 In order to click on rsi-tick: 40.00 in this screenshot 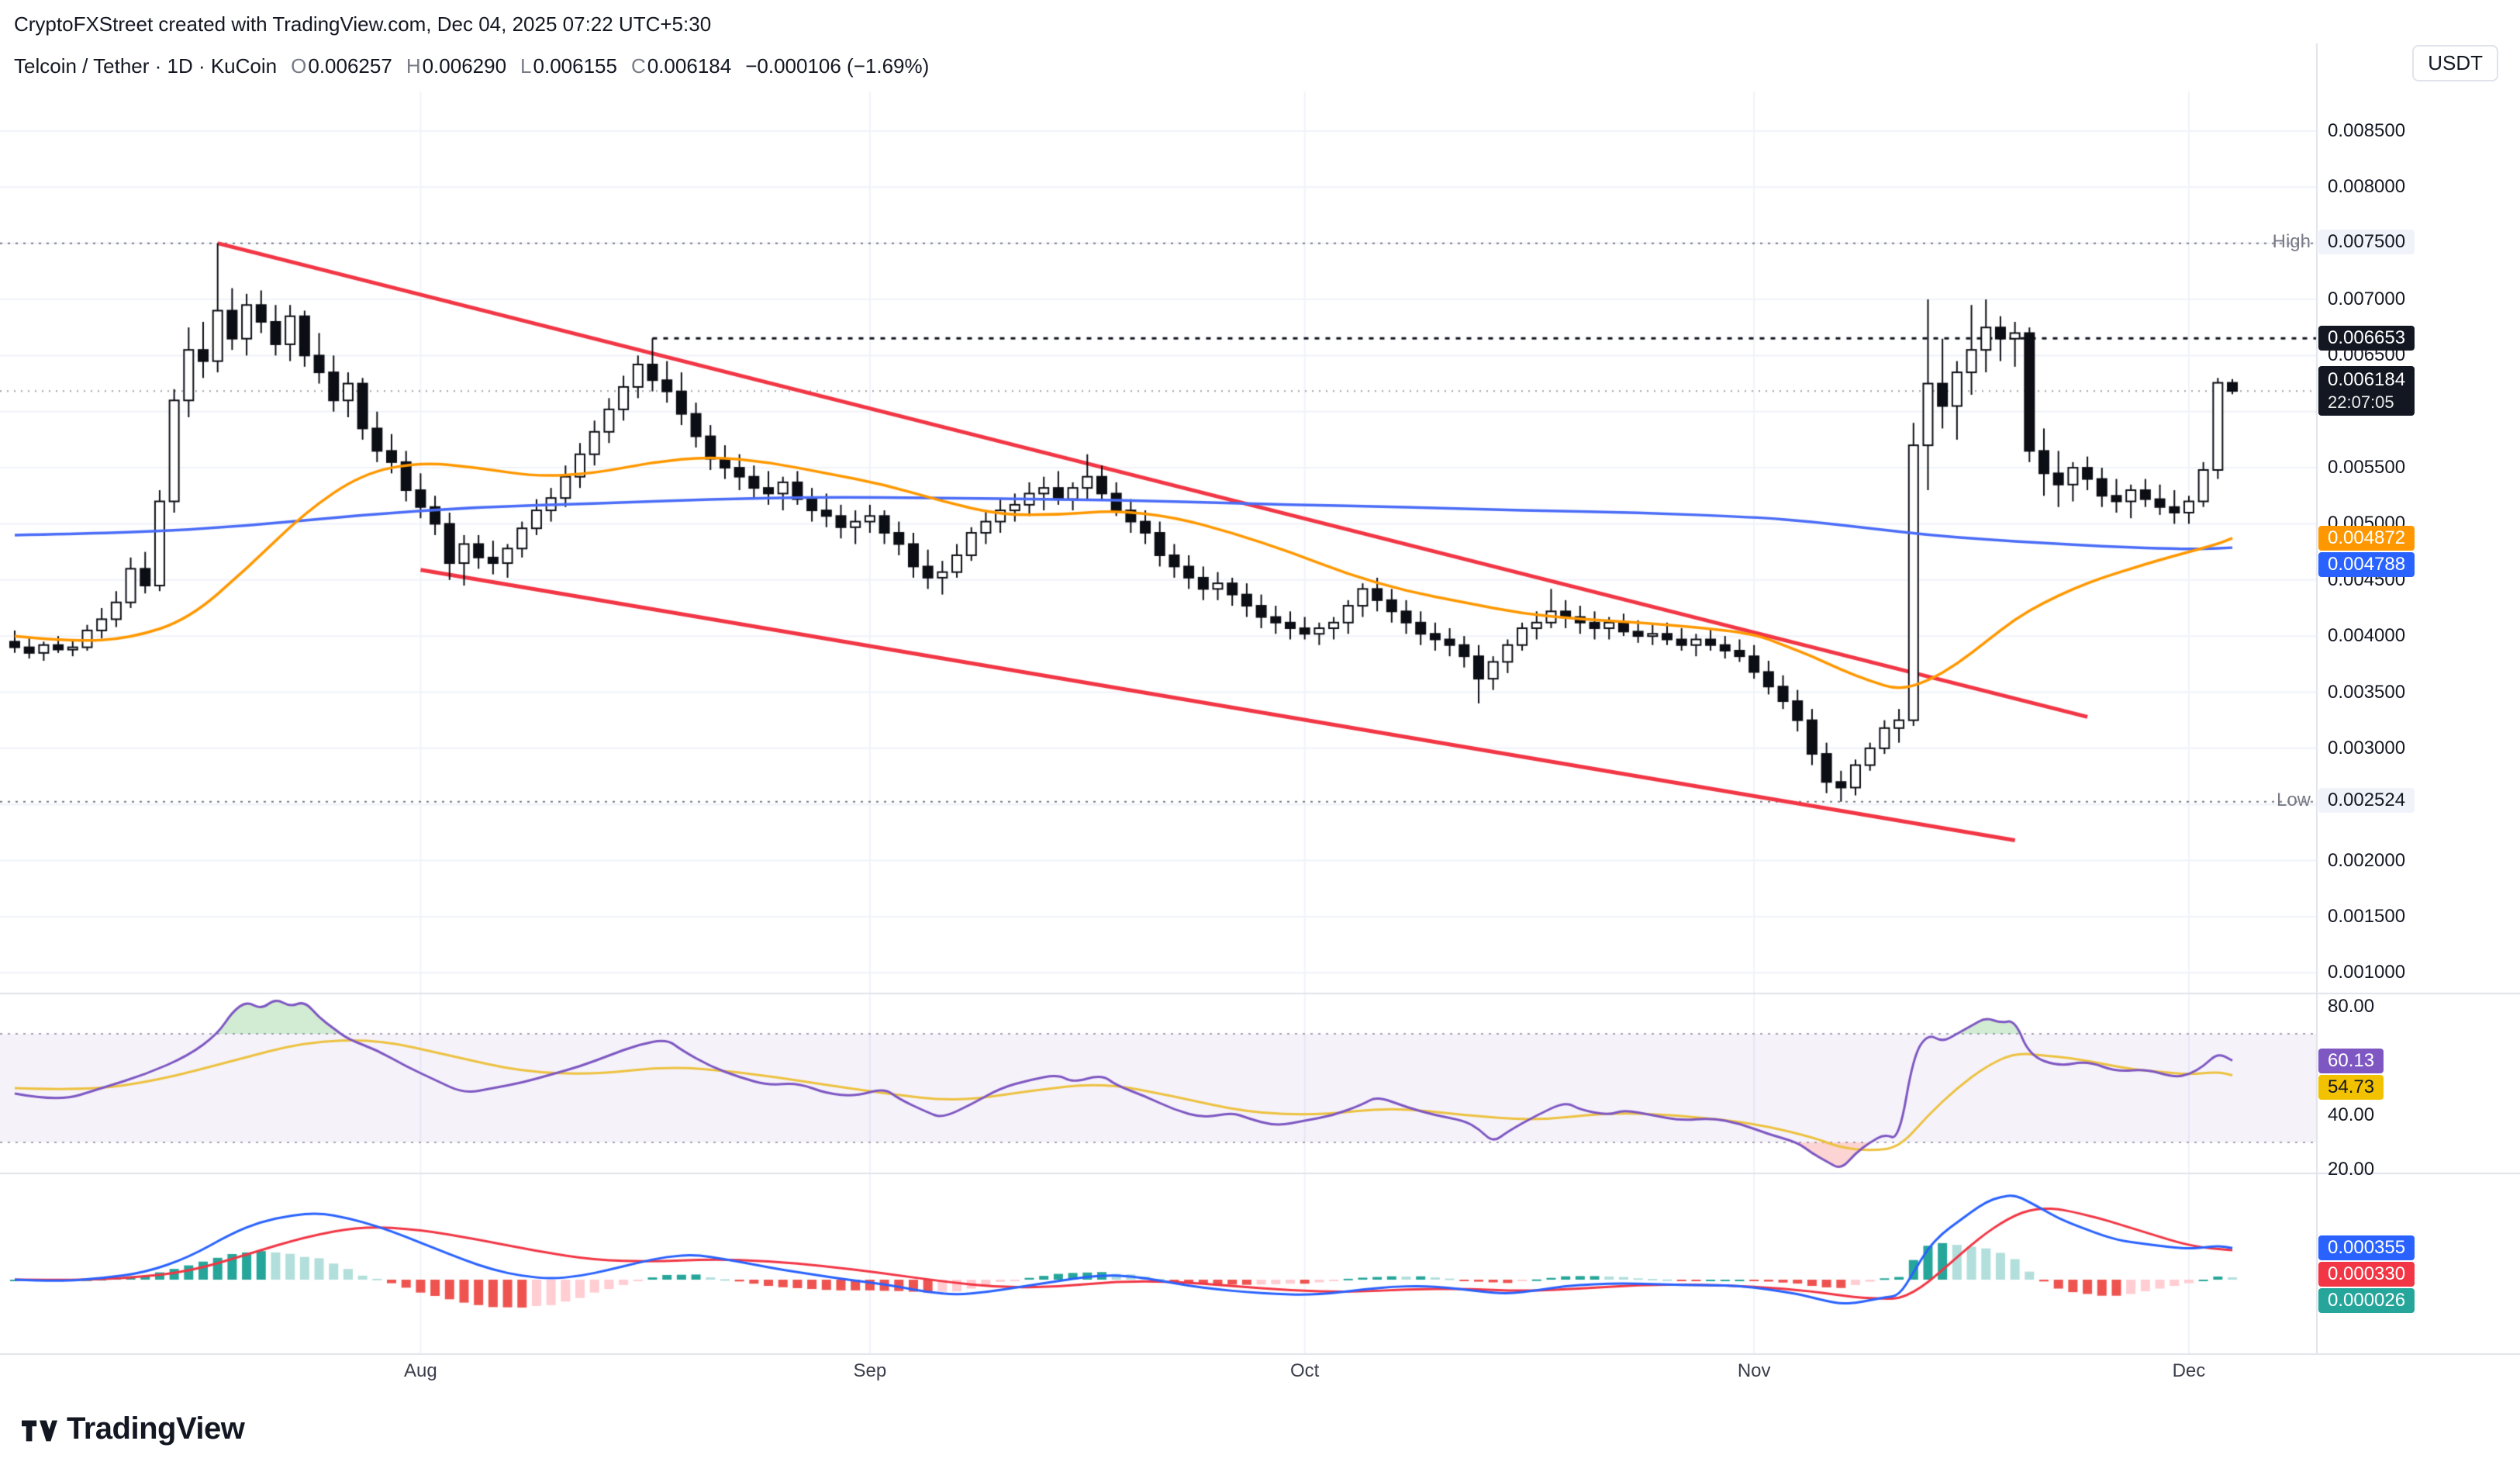, I will do `click(2351, 1114)`.